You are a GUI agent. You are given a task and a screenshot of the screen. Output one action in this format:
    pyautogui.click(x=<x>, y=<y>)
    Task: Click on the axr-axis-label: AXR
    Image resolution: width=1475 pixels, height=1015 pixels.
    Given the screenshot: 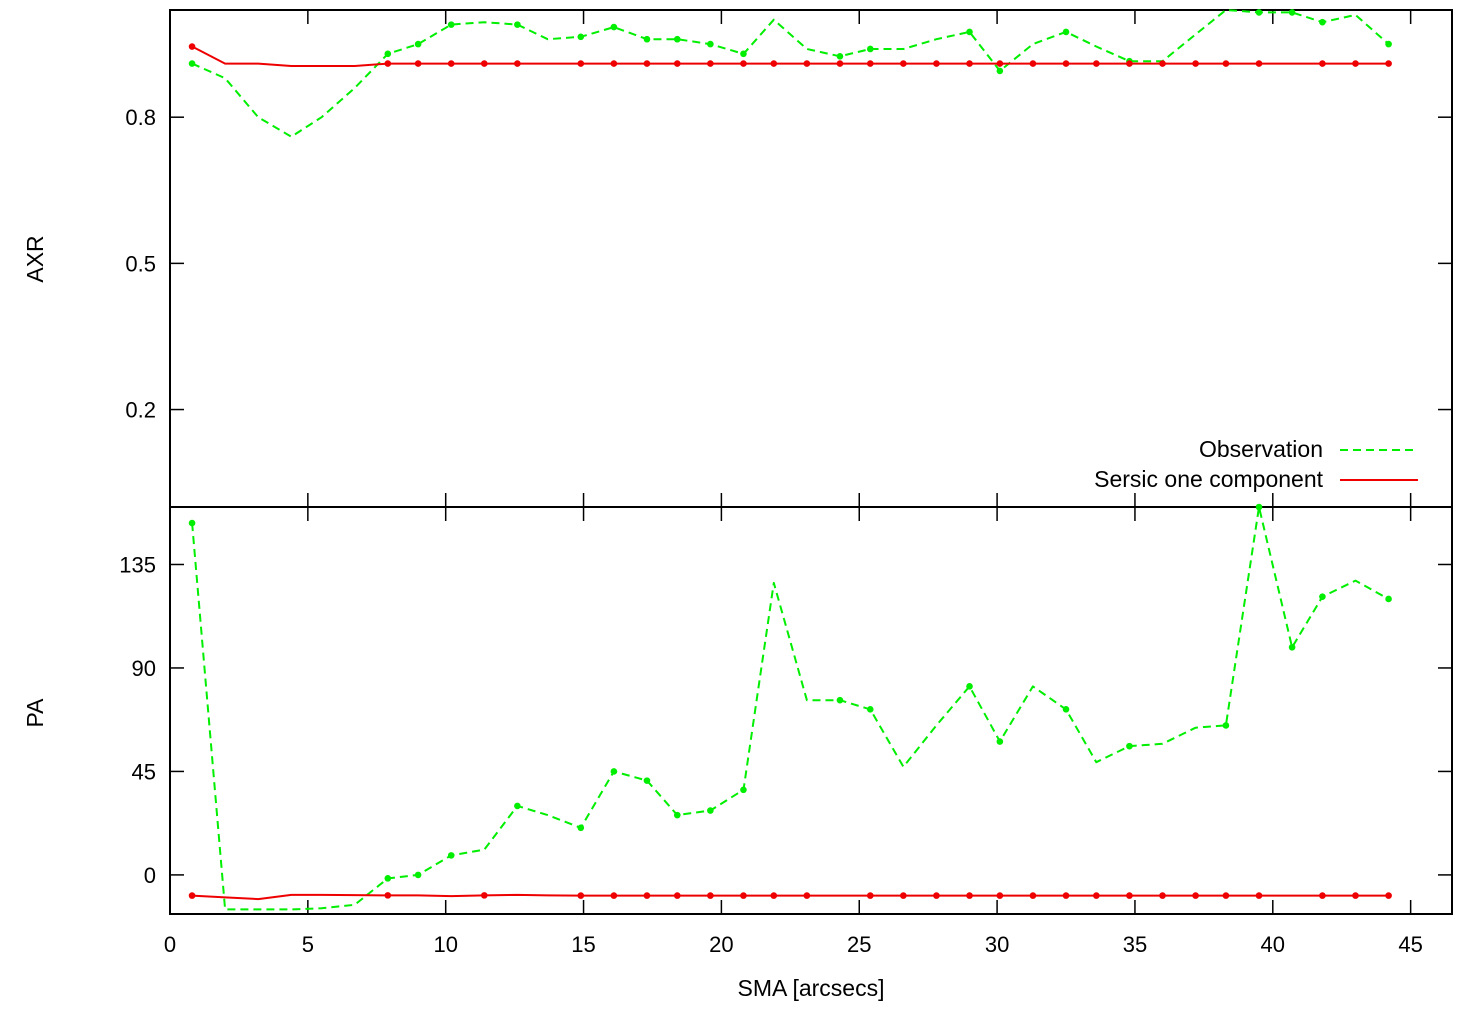 What is the action you would take?
    pyautogui.click(x=35, y=258)
    